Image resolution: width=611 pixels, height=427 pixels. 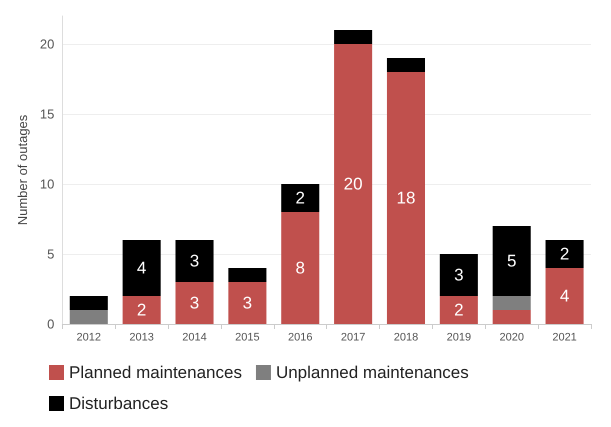 I want to click on x-tick-label: 2013, so click(x=141, y=338).